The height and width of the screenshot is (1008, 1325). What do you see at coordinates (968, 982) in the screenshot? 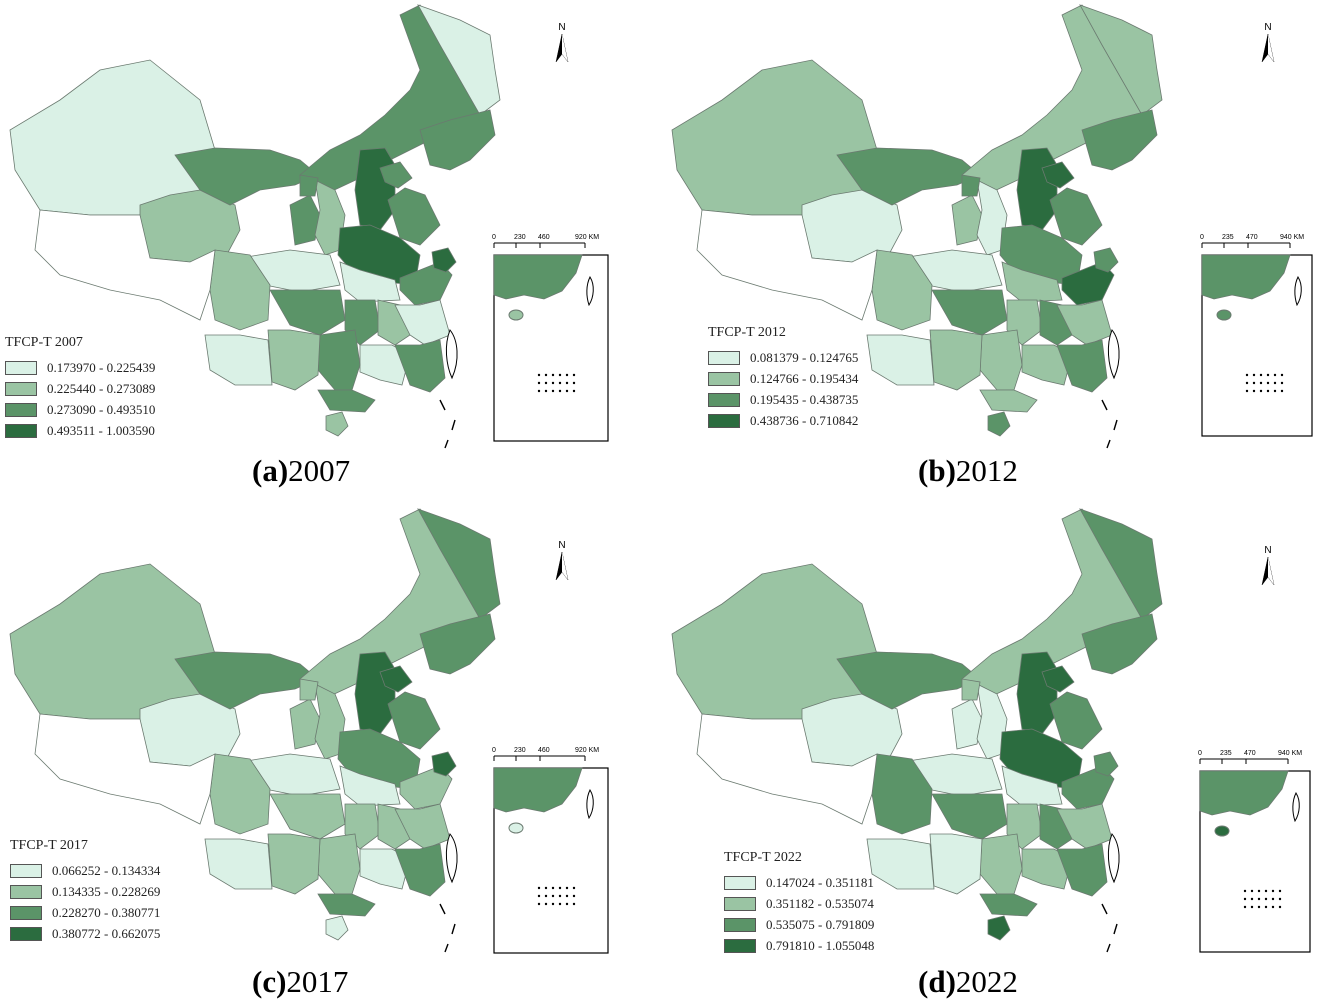
I see `panel-caption: (d)2022` at bounding box center [968, 982].